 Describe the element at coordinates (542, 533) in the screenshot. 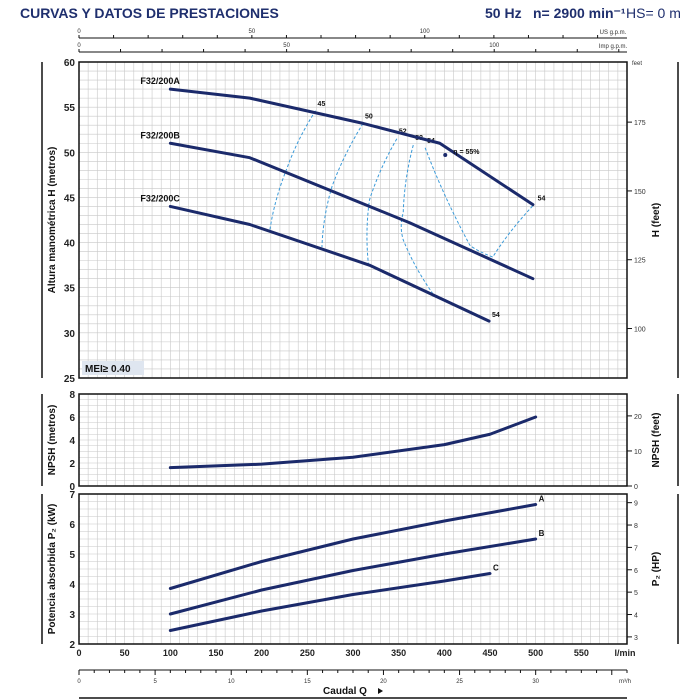

I see `curve-label: B` at that location.